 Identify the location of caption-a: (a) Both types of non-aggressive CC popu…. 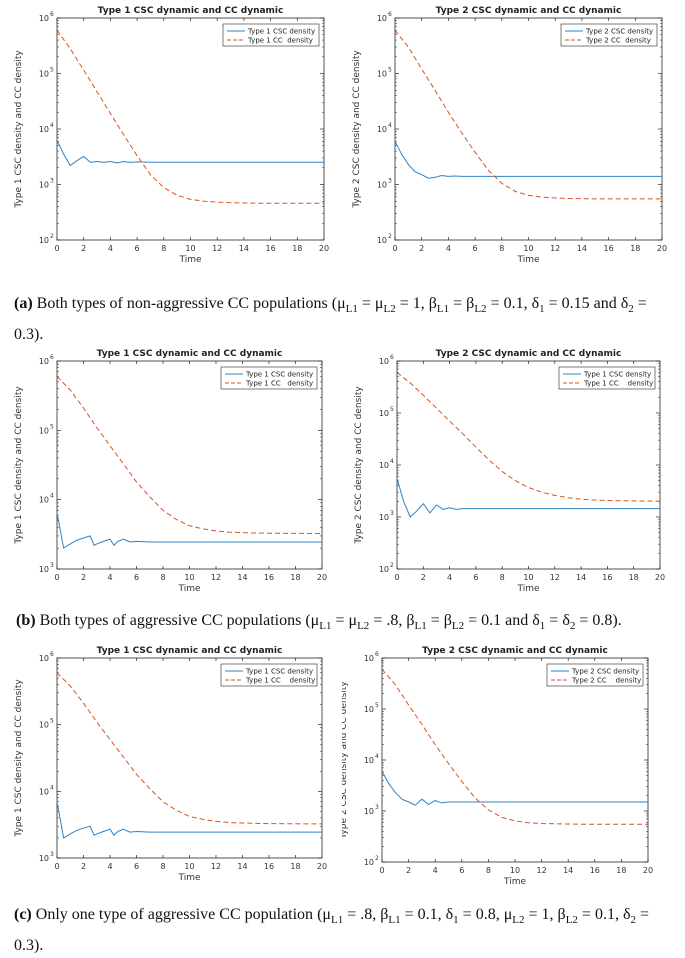
(345, 319).